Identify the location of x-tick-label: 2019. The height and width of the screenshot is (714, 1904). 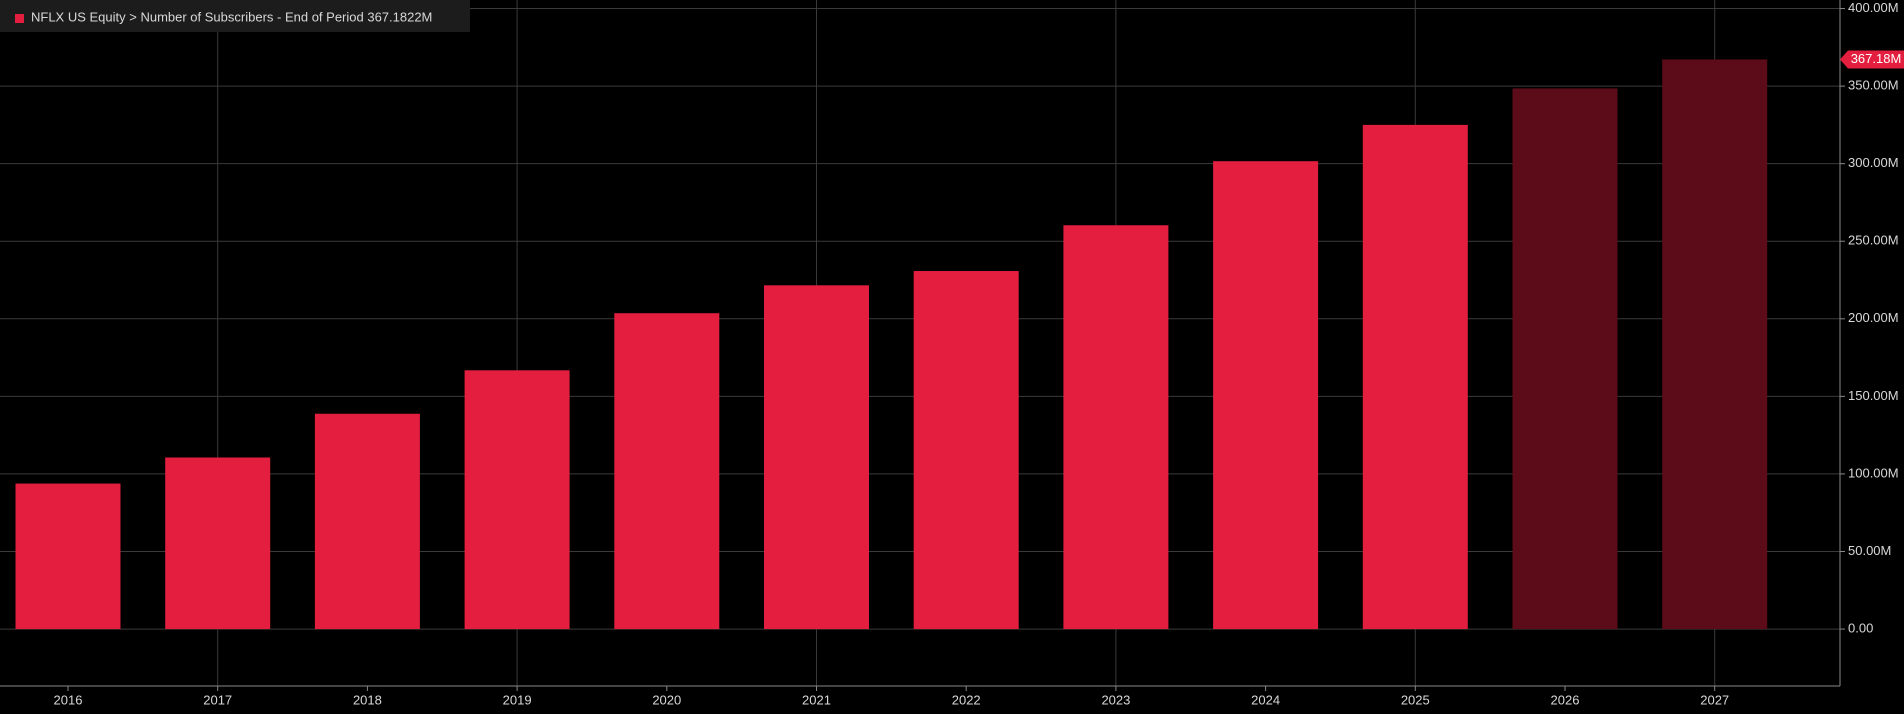
(517, 699).